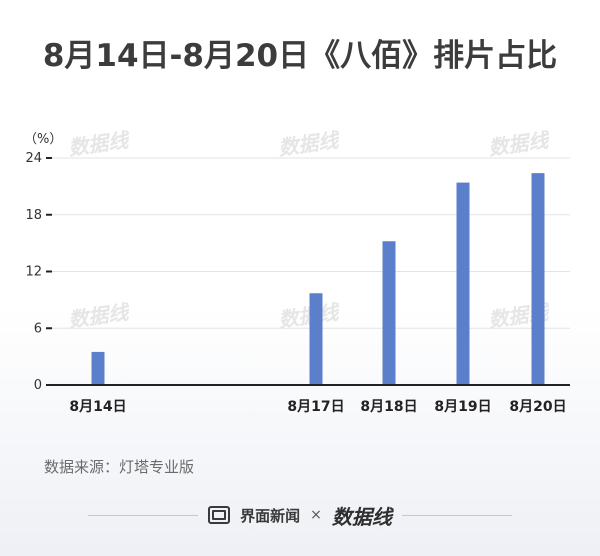  I want to click on data-source: 数据来源：灯塔专业版, so click(119, 467).